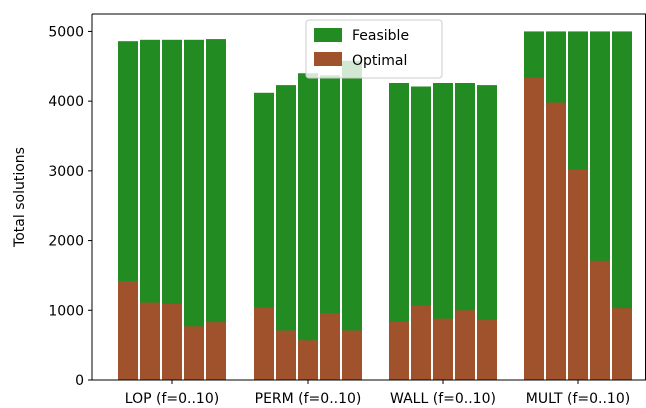  What do you see at coordinates (578, 399) in the screenshot?
I see `x-tick-label: MULT (f=0..10)` at bounding box center [578, 399].